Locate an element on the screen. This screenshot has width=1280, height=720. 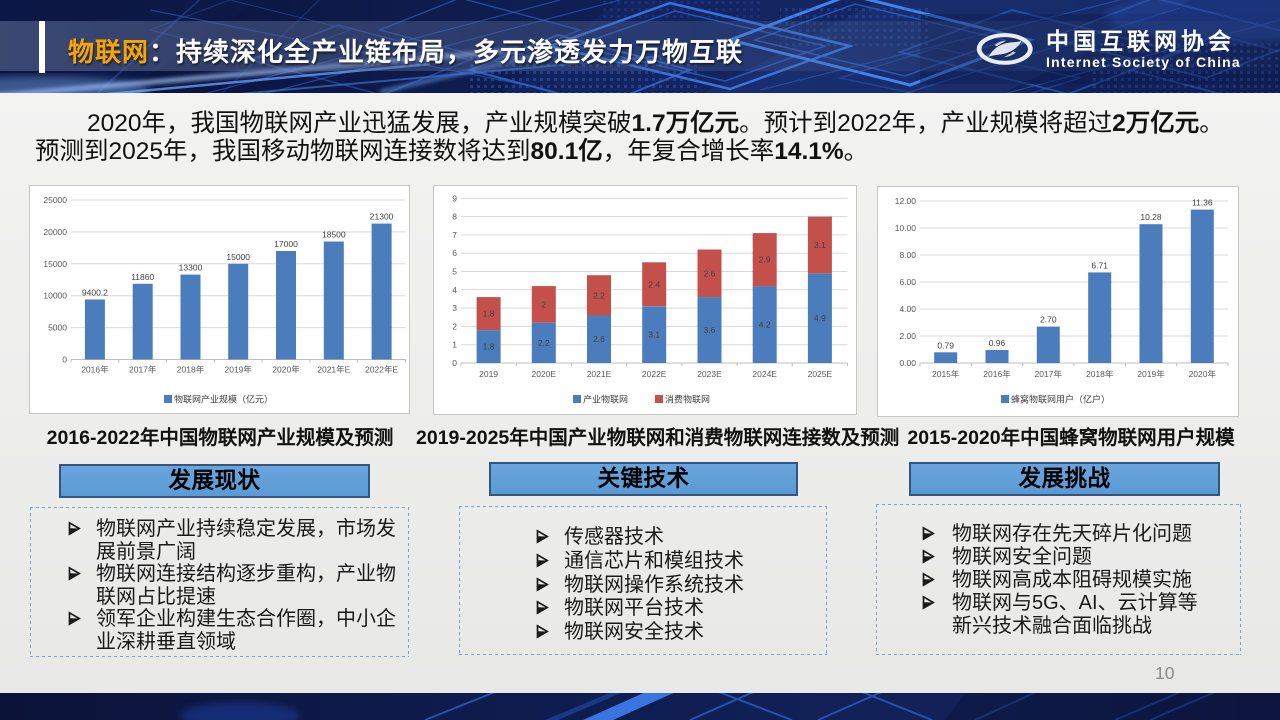
svg-text: 6 is located at coordinates (454, 253).